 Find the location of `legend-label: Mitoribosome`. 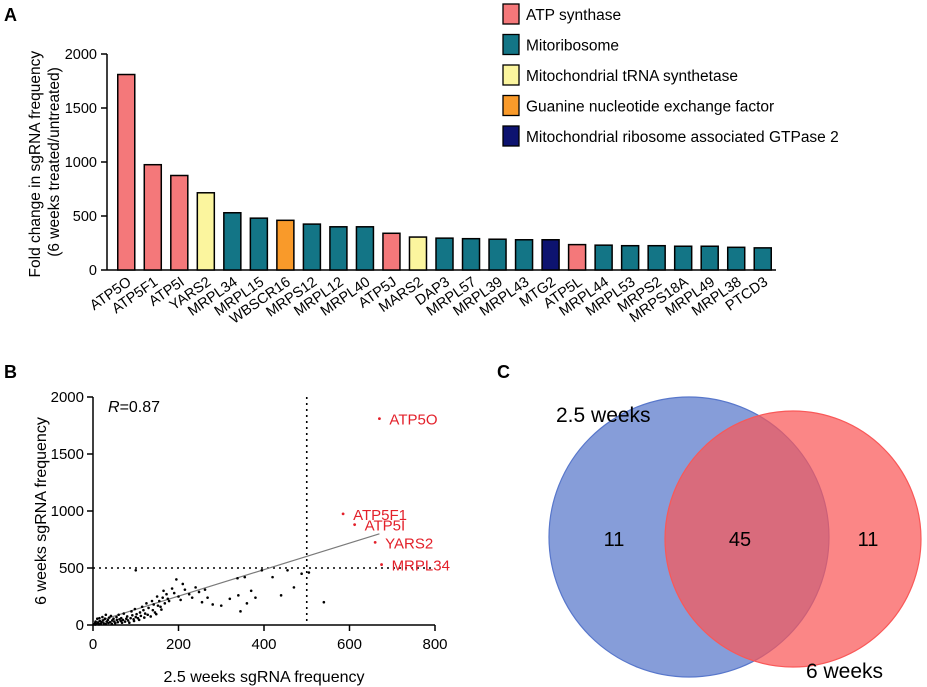

legend-label: Mitoribosome is located at coordinates (572, 46).